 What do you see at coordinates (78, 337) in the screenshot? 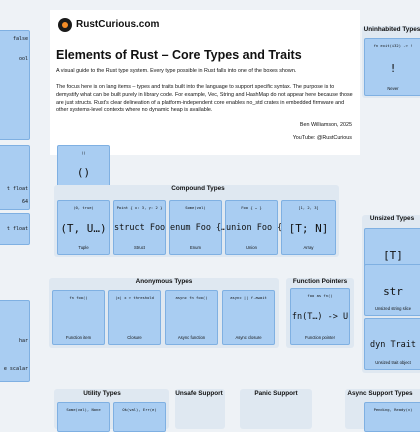
I see `type-name: Function item` at bounding box center [78, 337].